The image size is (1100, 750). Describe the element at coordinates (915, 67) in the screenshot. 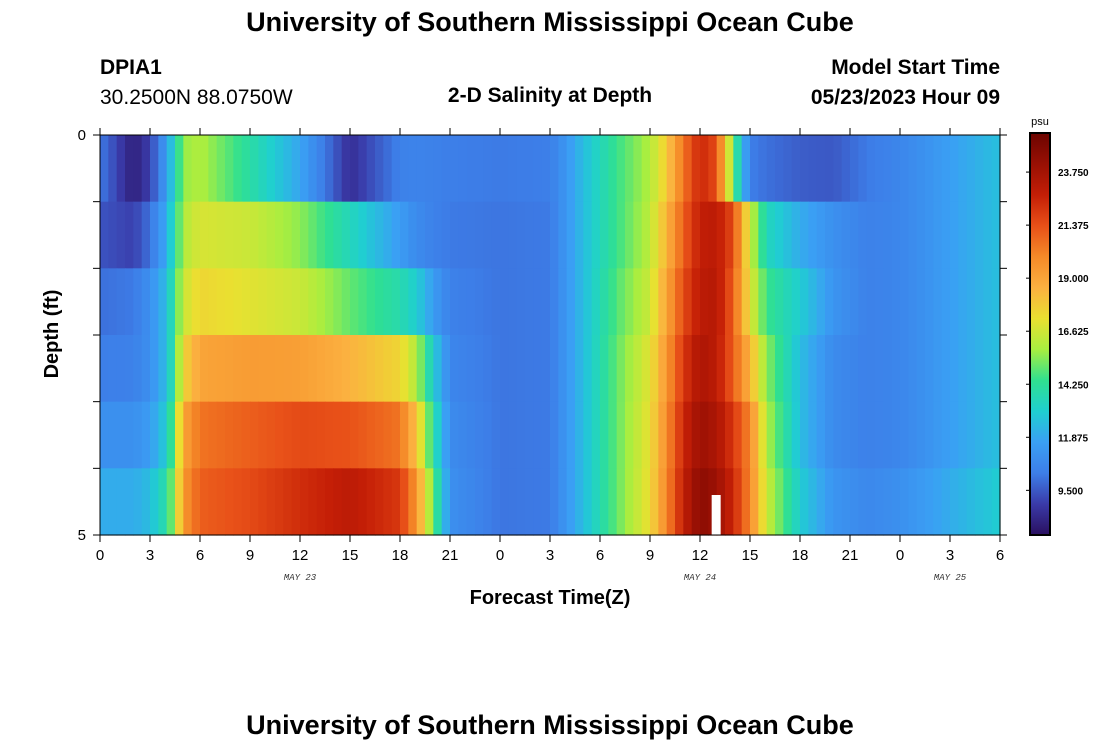

I see `model-start-label: Model Start Time` at that location.